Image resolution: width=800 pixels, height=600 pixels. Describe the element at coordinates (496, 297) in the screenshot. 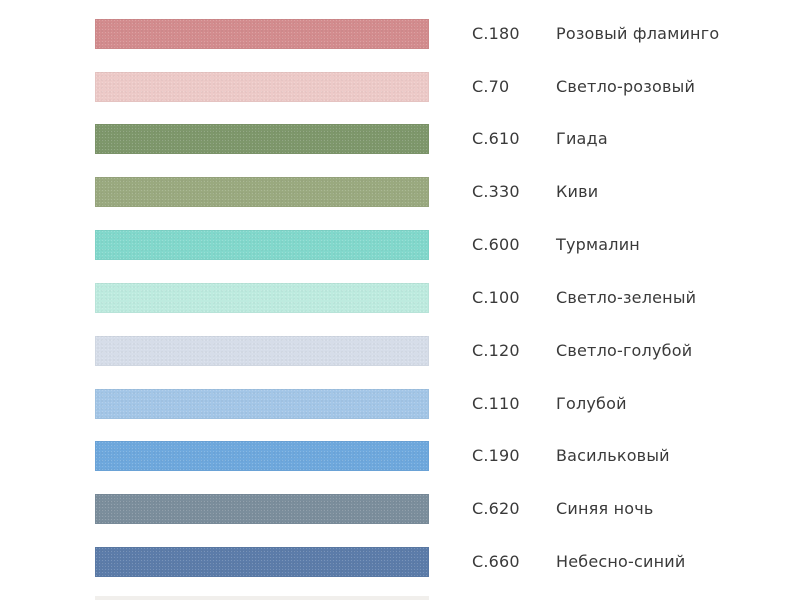

I see `color-code: C.100` at that location.